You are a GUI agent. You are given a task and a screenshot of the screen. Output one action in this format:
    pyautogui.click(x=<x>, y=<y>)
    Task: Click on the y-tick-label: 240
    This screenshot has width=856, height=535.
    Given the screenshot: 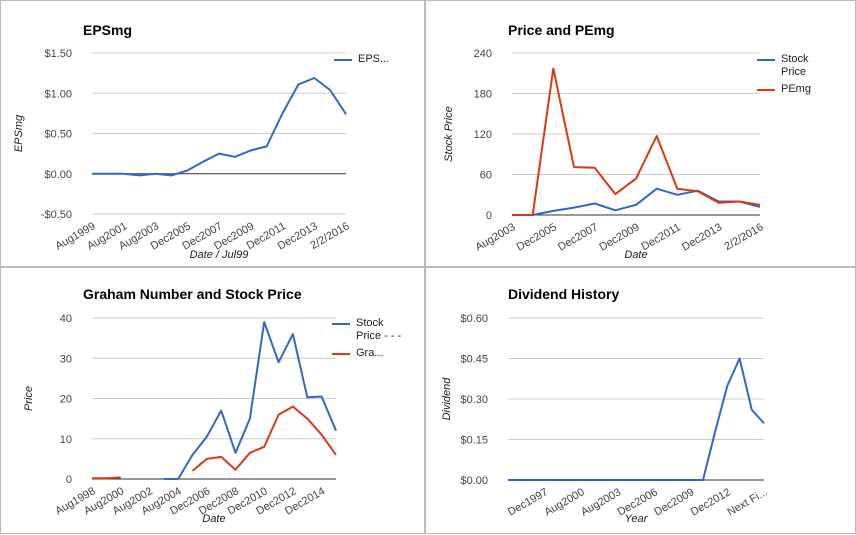 What is the action you would take?
    pyautogui.click(x=483, y=54)
    